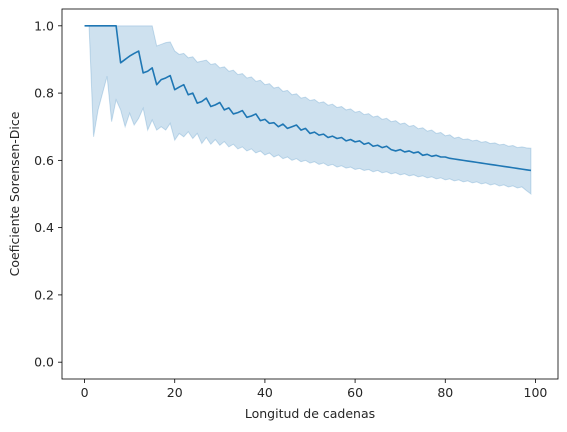 Image resolution: width=567 pixels, height=432 pixels. Describe the element at coordinates (536, 392) in the screenshot. I see `x-tick-label: 100` at that location.